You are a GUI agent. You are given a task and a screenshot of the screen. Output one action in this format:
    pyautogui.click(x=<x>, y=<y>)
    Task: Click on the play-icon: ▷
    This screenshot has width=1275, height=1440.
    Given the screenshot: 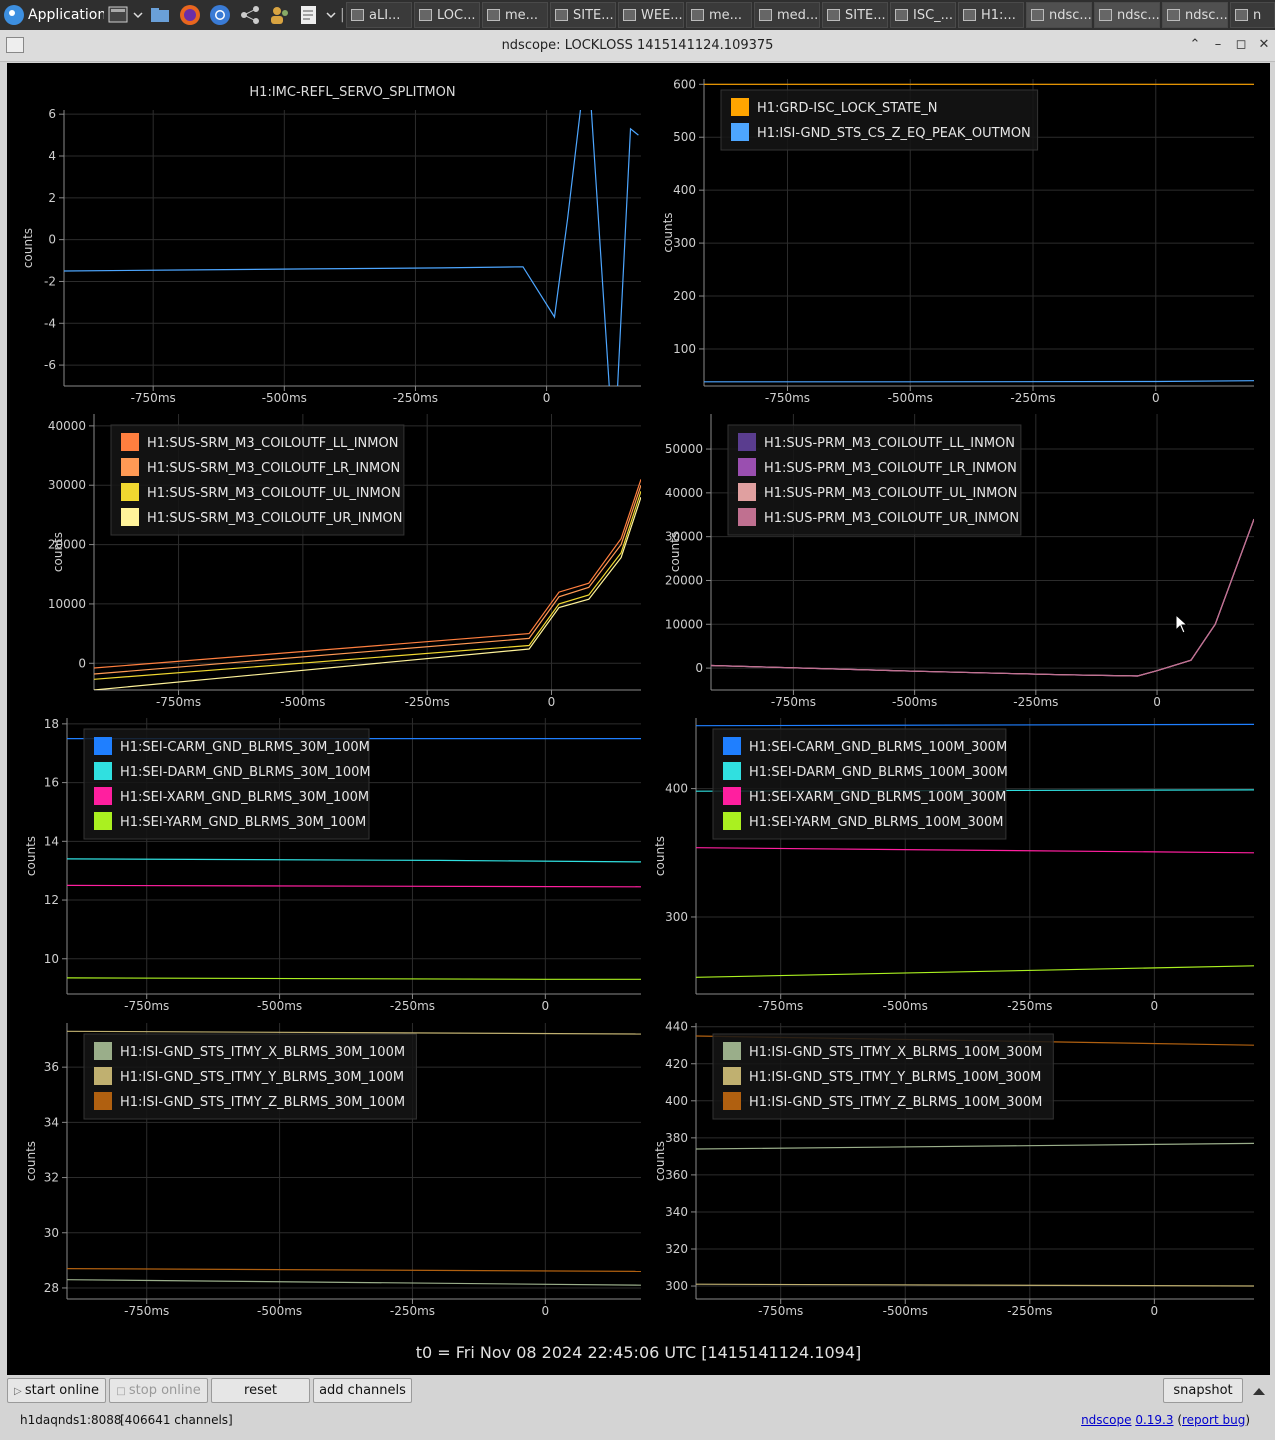 What is the action you would take?
    pyautogui.click(x=19, y=1391)
    